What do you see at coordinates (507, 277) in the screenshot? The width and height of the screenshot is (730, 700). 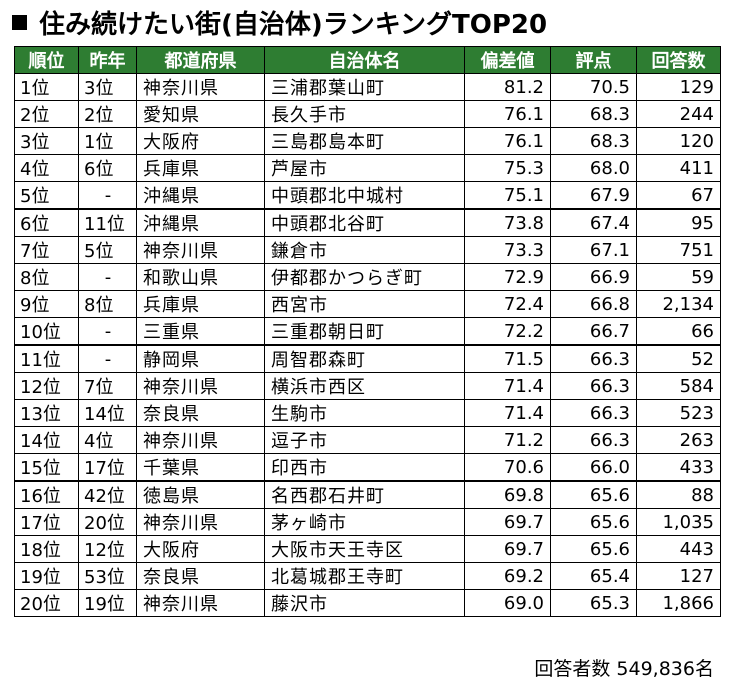 I see `cell-deviation: 72.9` at bounding box center [507, 277].